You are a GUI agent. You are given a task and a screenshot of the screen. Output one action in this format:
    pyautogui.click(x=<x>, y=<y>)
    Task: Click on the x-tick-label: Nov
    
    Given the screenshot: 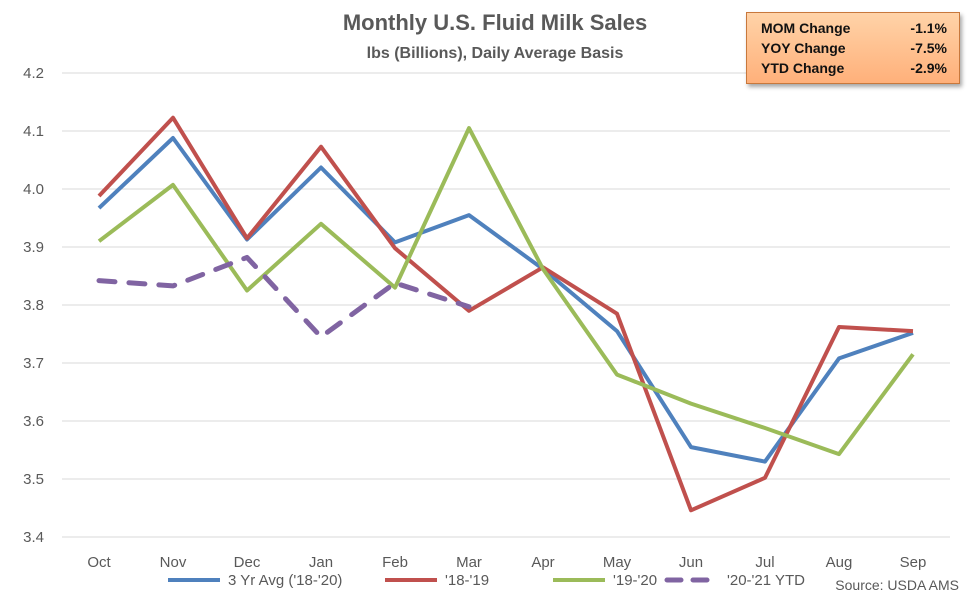 What is the action you would take?
    pyautogui.click(x=173, y=562)
    